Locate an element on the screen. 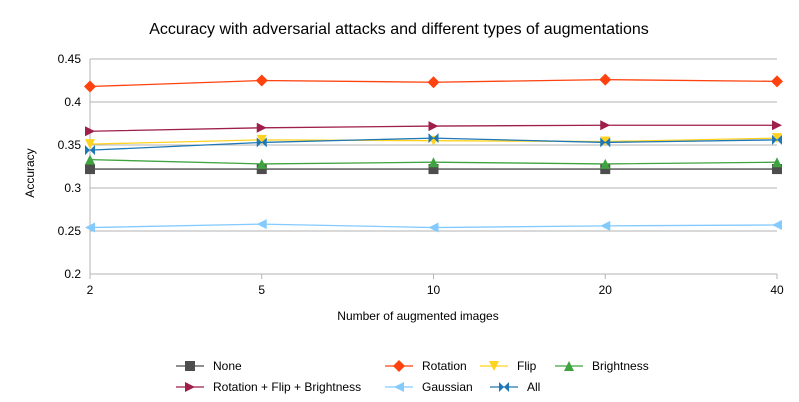 The height and width of the screenshot is (402, 799). point-6-0-right is located at coordinates (92, 150).